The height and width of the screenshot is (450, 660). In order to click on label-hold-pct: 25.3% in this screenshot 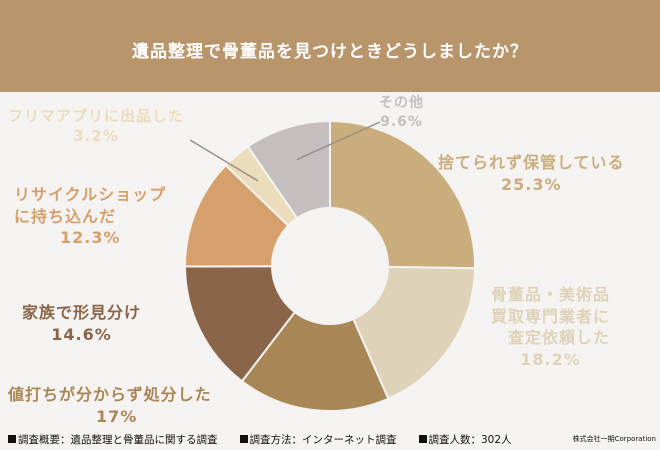, I will do `click(531, 184)`.